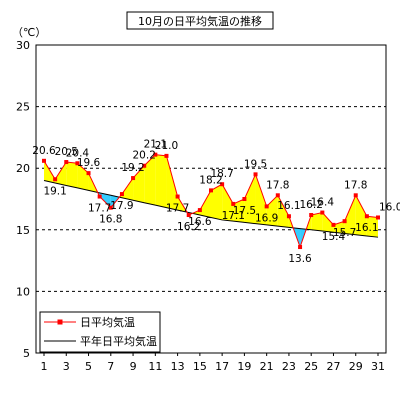  Describe the element at coordinates (66, 366) in the screenshot. I see `x-tick-label-3: 3` at that location.